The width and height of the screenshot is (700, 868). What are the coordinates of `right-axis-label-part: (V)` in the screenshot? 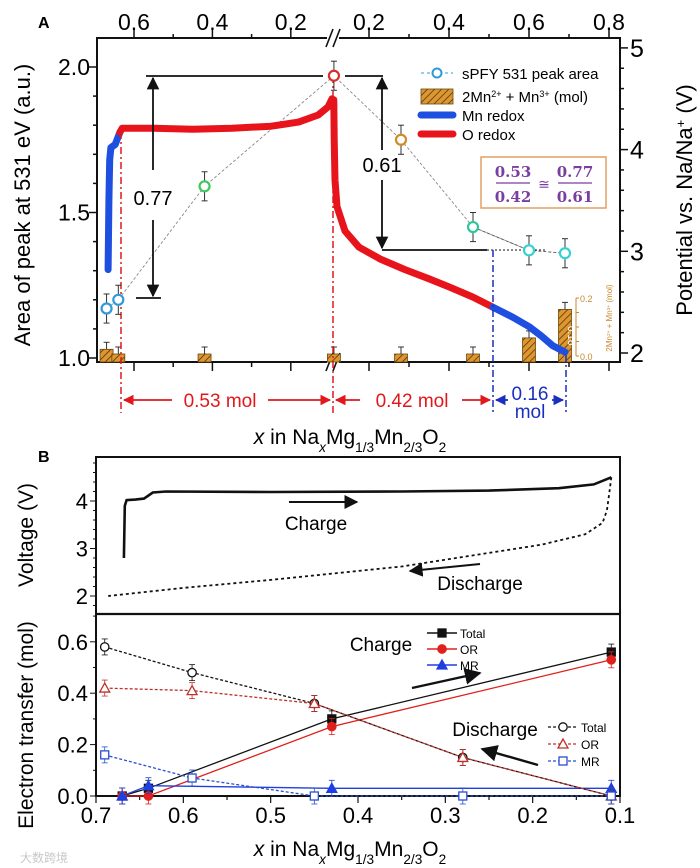 It's located at (684, 101).